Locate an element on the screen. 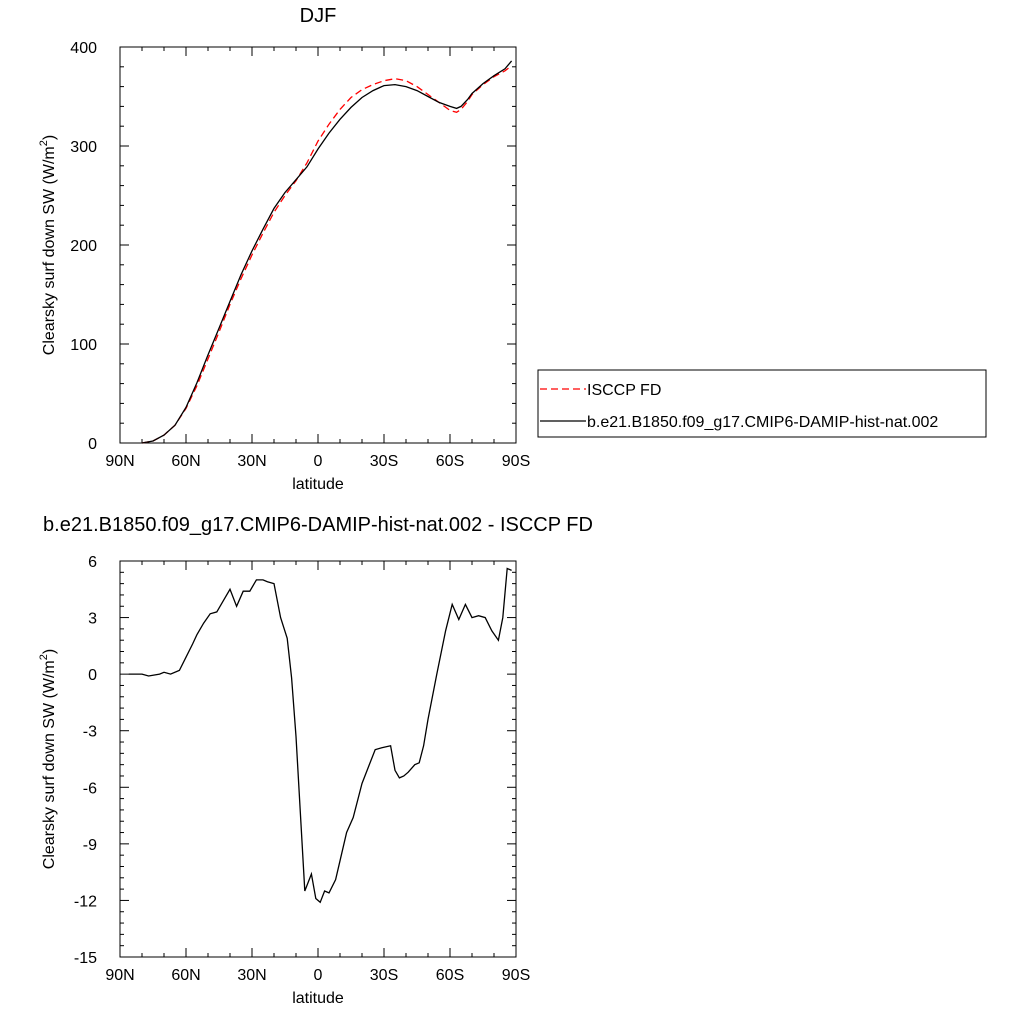 This screenshot has width=1024, height=1024. y-tick-label: 6 is located at coordinates (92, 562).